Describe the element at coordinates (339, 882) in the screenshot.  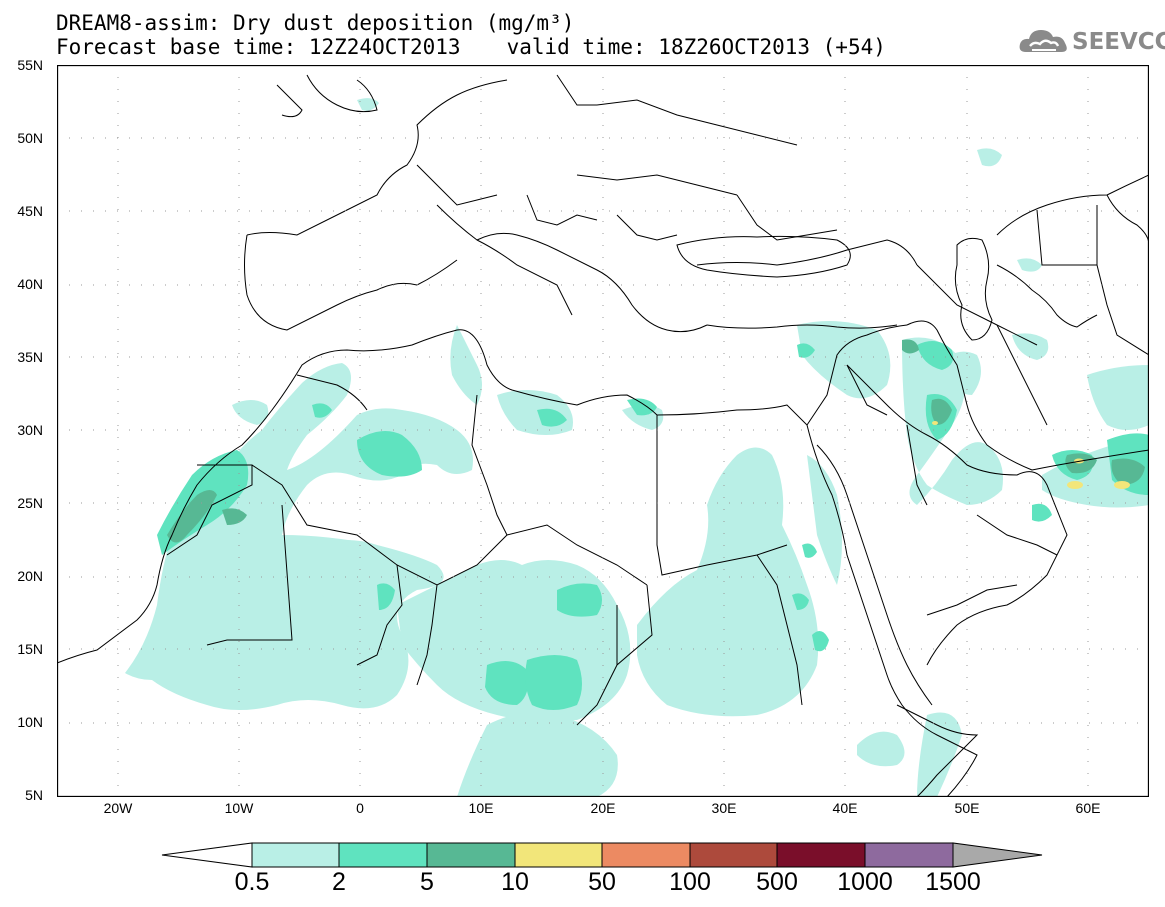
I see `colorbar-label: 2` at that location.